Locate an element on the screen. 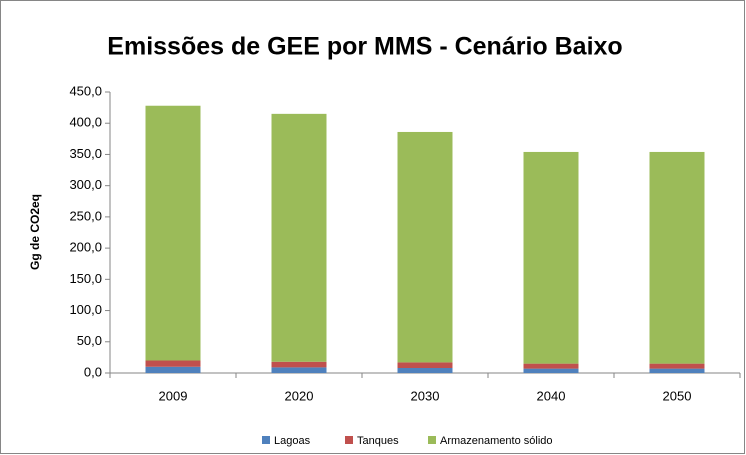  y-tick-label: 100,0 is located at coordinates (85, 309).